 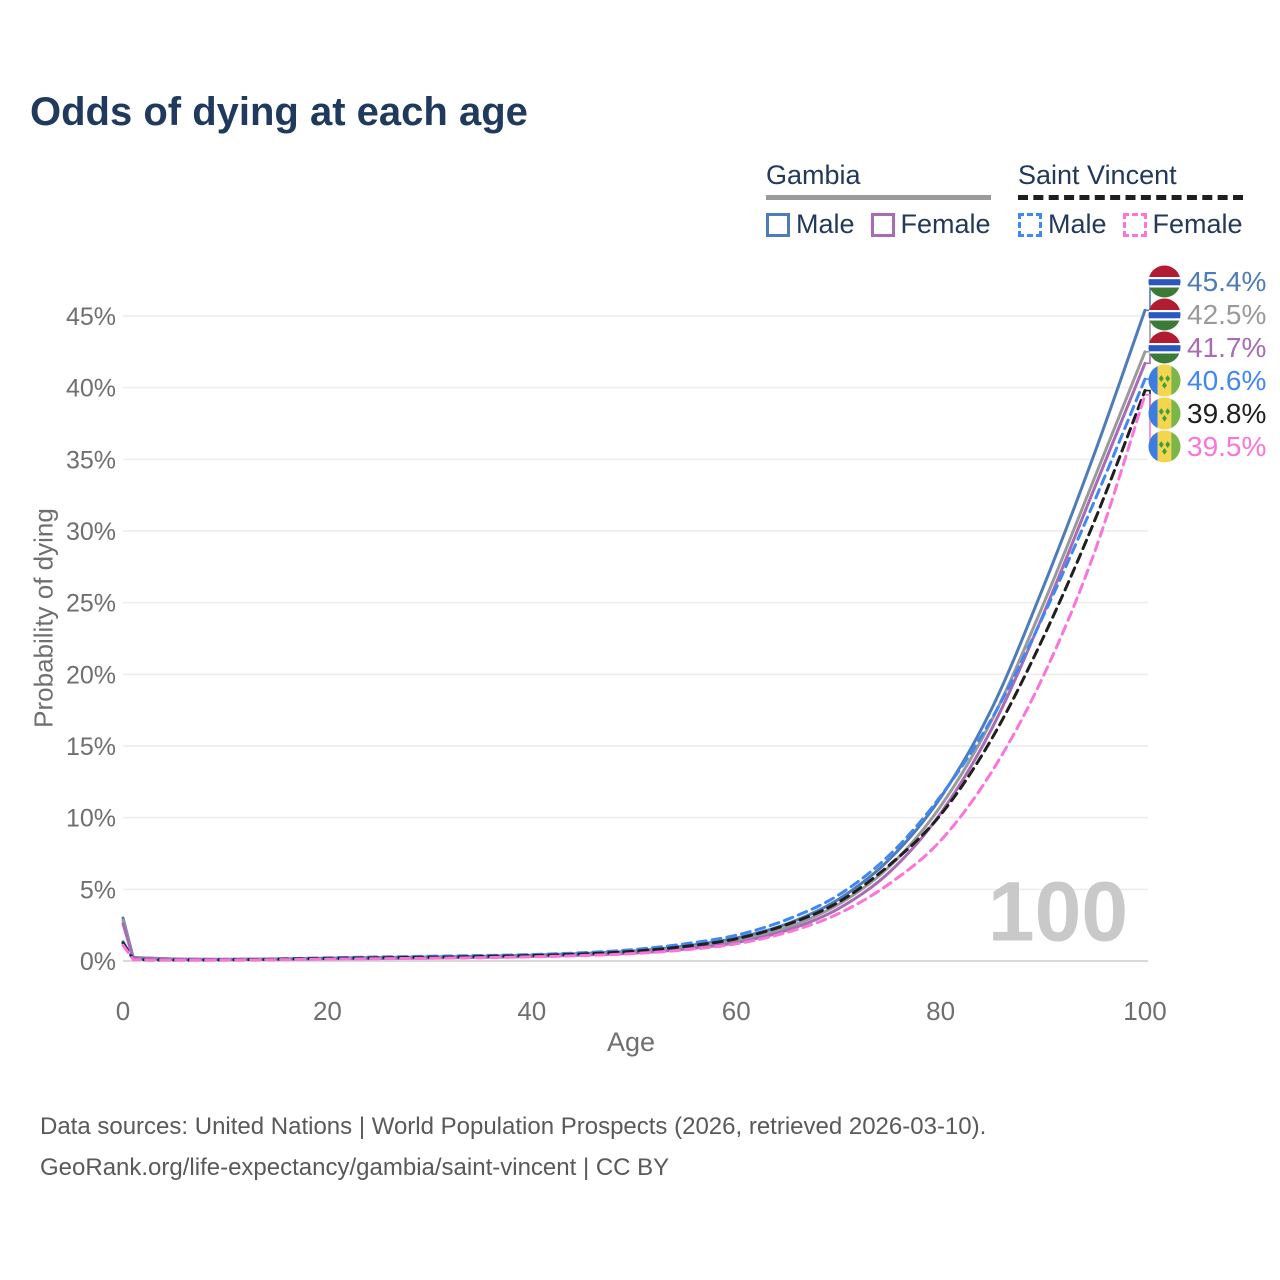 I want to click on y-axis-title: Probability of dying, so click(x=43, y=618).